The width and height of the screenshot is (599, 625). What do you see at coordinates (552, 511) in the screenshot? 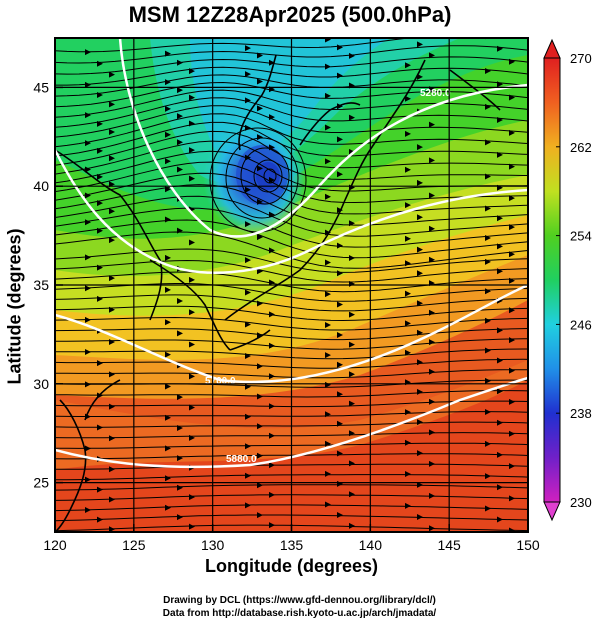
I see `colorbar-min-arrow` at bounding box center [552, 511].